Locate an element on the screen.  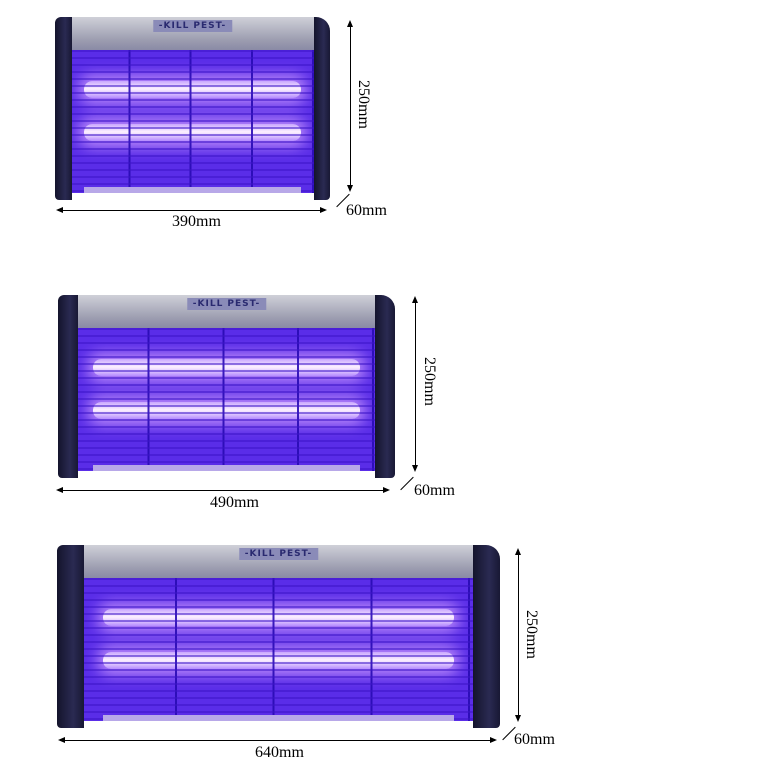
depth-arrow is located at coordinates (407, 483).